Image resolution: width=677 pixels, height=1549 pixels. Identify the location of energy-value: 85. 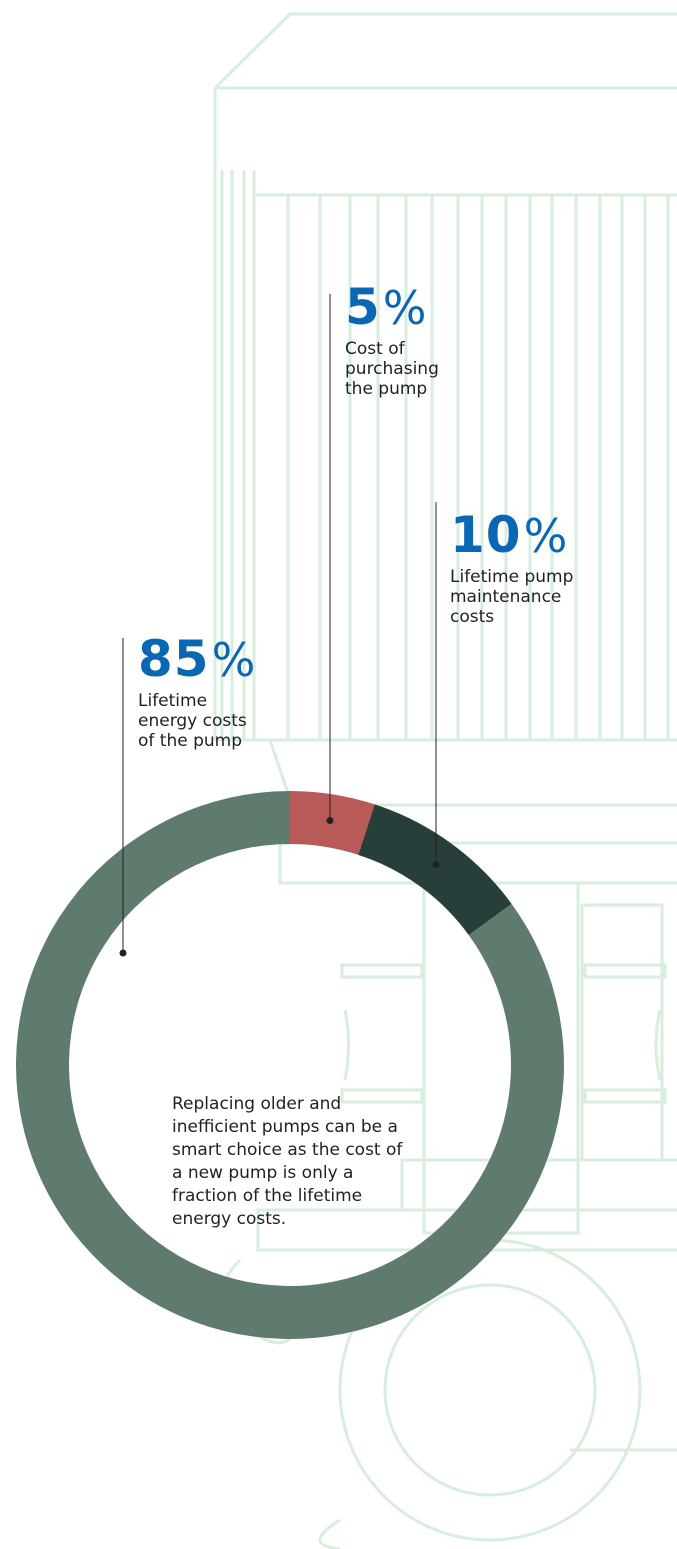
(174, 659).